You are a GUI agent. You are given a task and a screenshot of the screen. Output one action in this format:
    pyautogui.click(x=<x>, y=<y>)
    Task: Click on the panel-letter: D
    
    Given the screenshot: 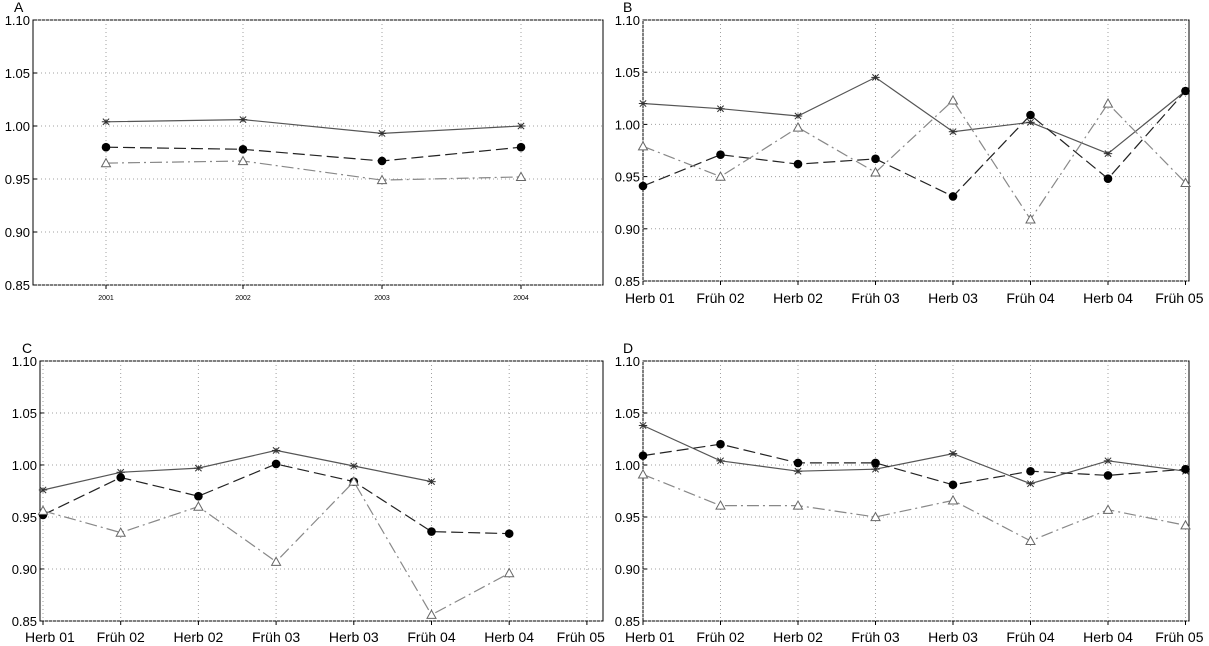 What is the action you would take?
    pyautogui.click(x=628, y=348)
    